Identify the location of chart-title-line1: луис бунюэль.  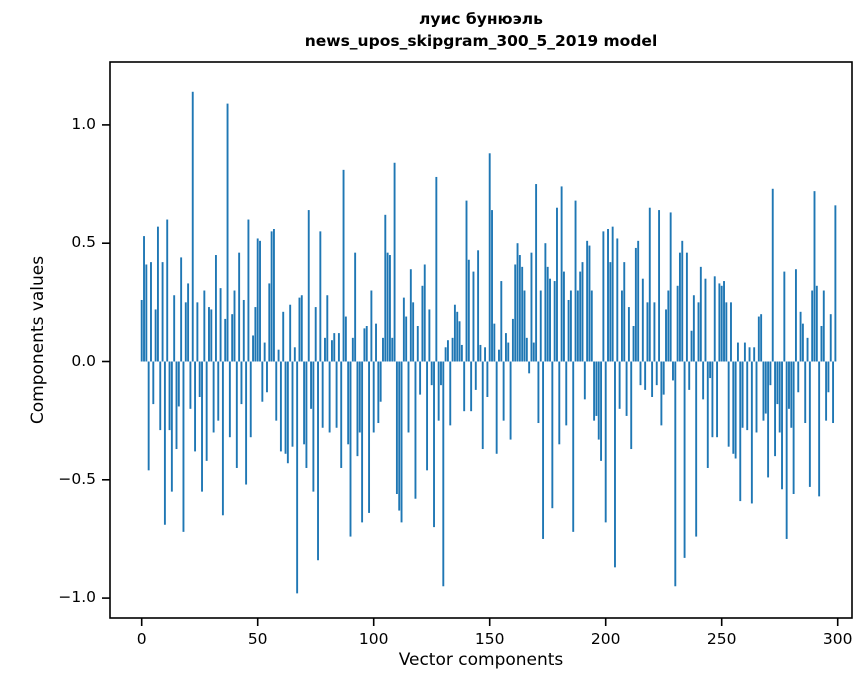
(481, 19).